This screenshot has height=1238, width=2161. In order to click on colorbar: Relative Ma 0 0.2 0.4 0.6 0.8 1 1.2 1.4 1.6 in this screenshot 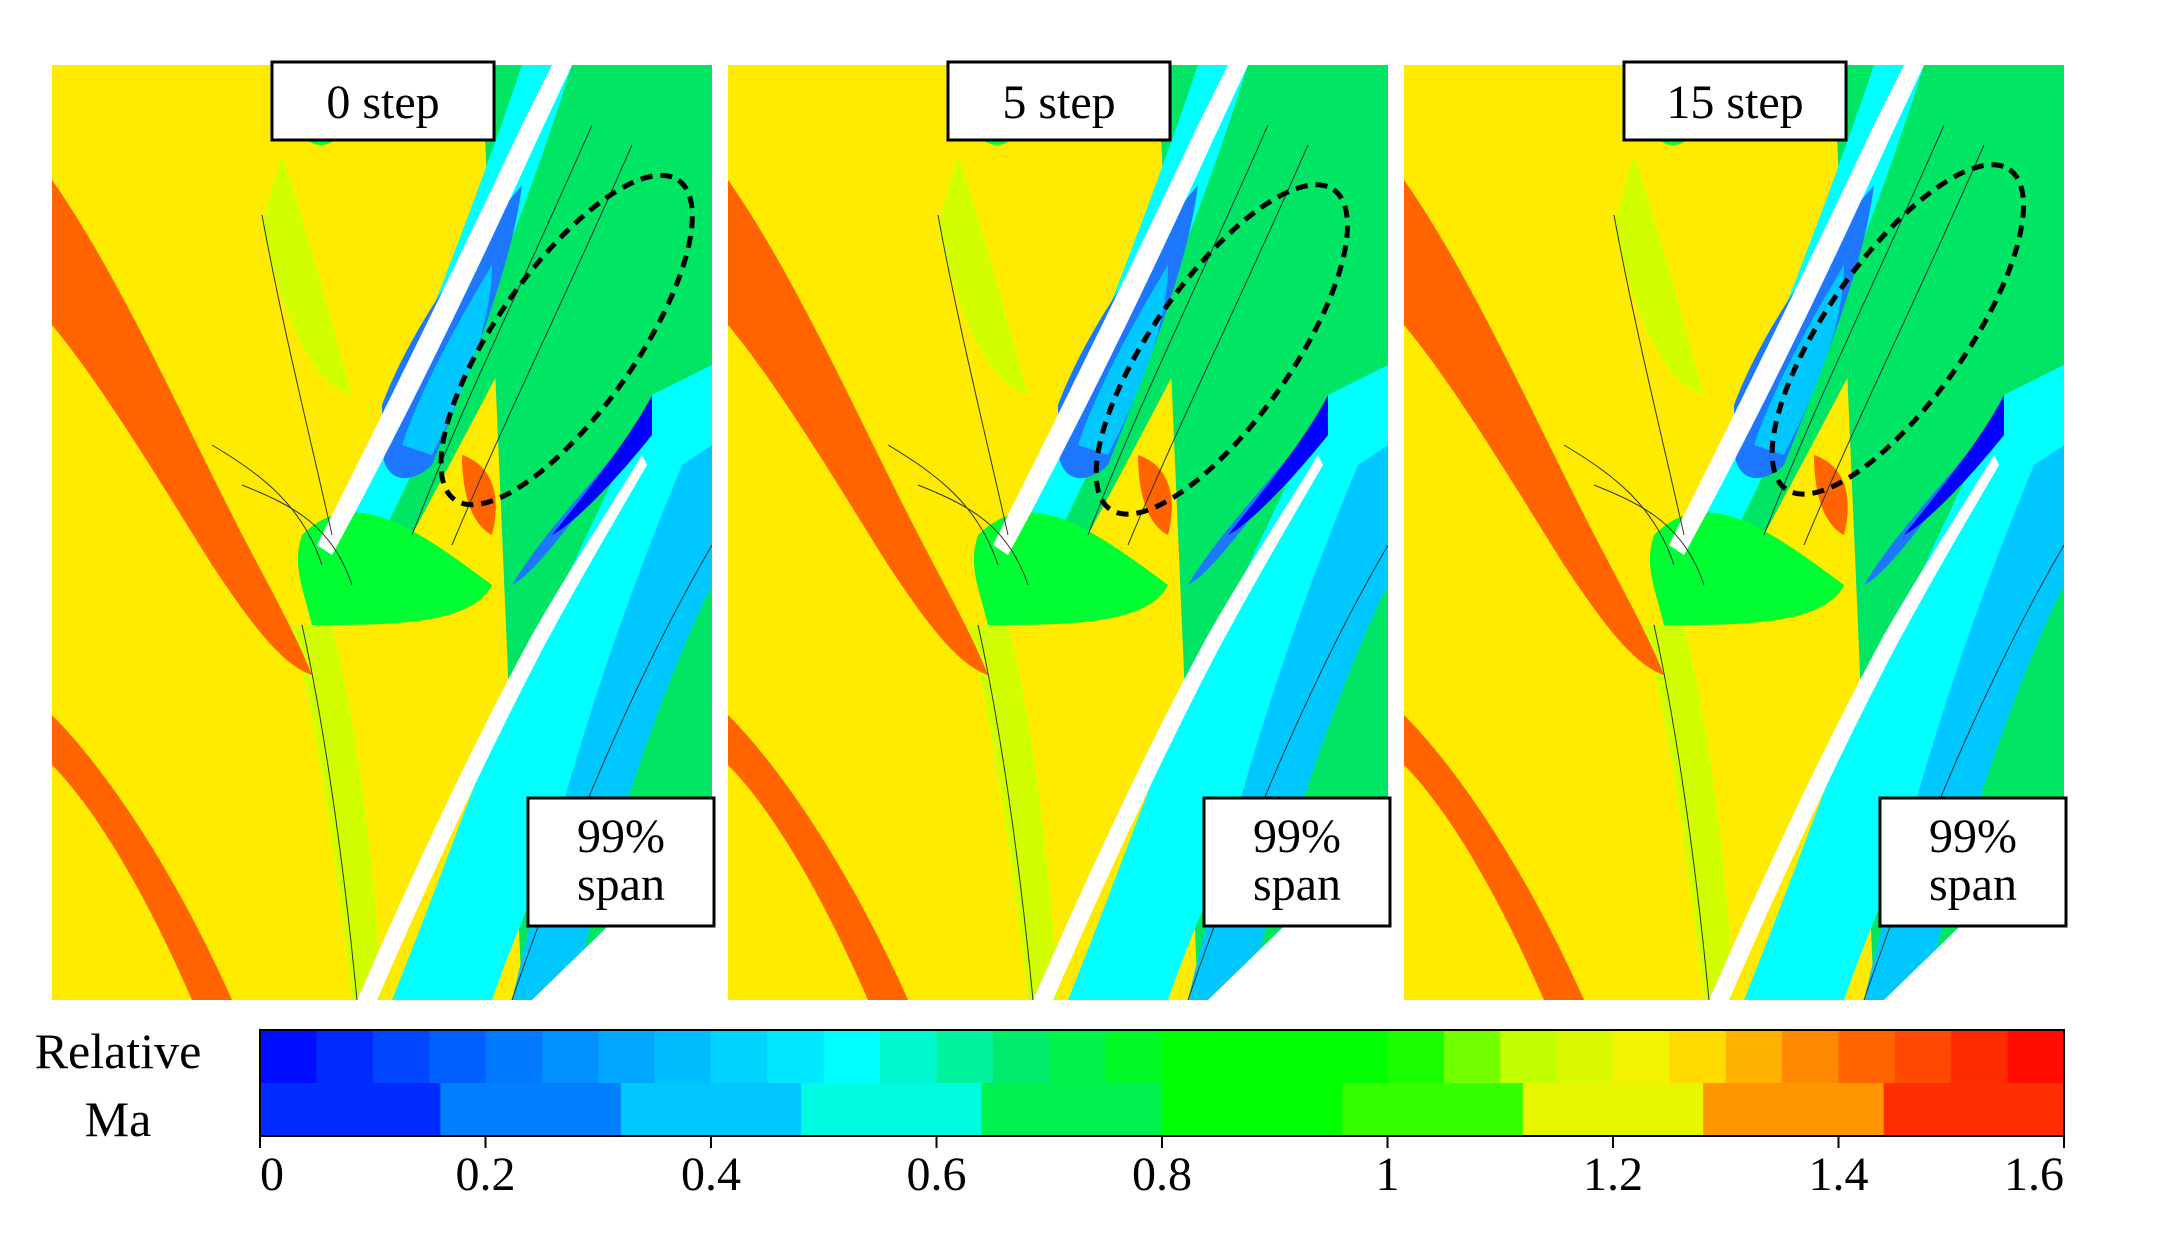, I will do `click(1050, 1112)`.